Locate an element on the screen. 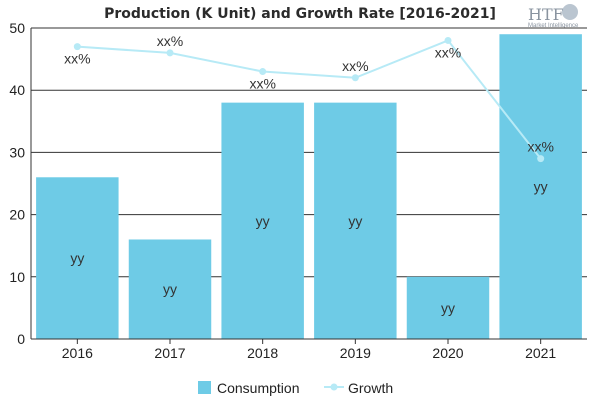 The height and width of the screenshot is (400, 600). logo-globe-icon is located at coordinates (570, 12).